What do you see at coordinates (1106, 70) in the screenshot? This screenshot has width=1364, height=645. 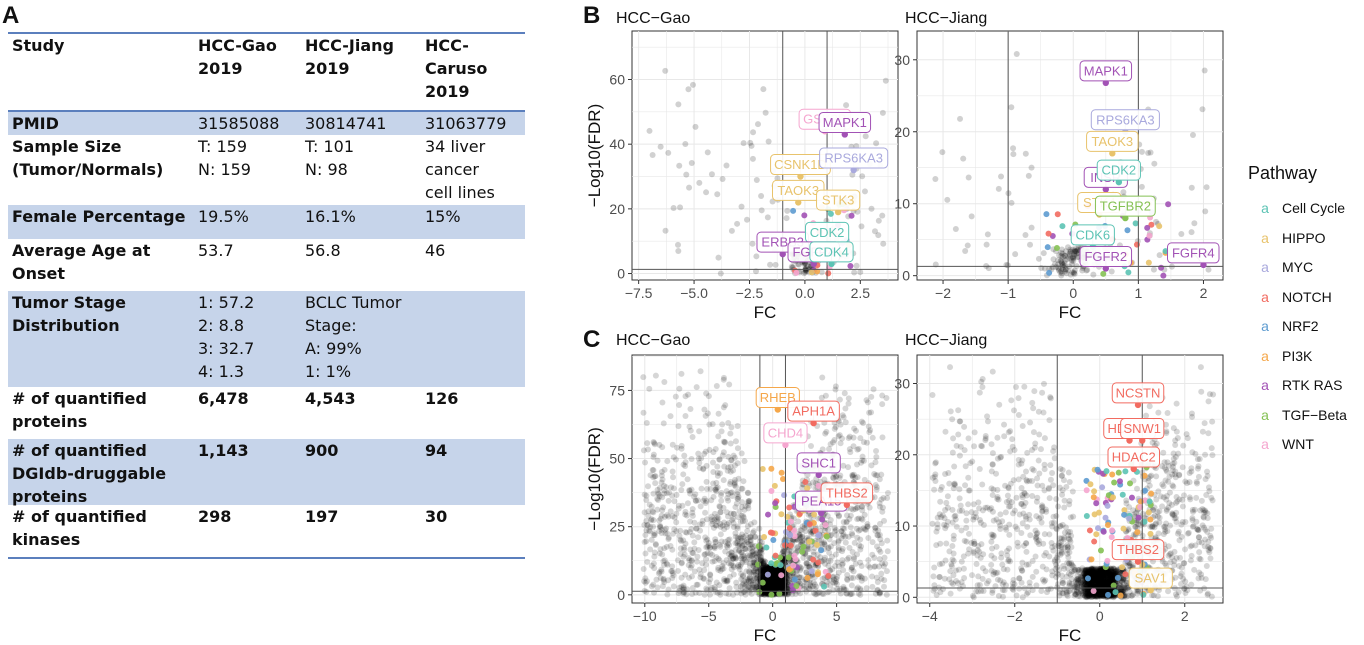 I see `gene-label: MAPK1` at bounding box center [1106, 70].